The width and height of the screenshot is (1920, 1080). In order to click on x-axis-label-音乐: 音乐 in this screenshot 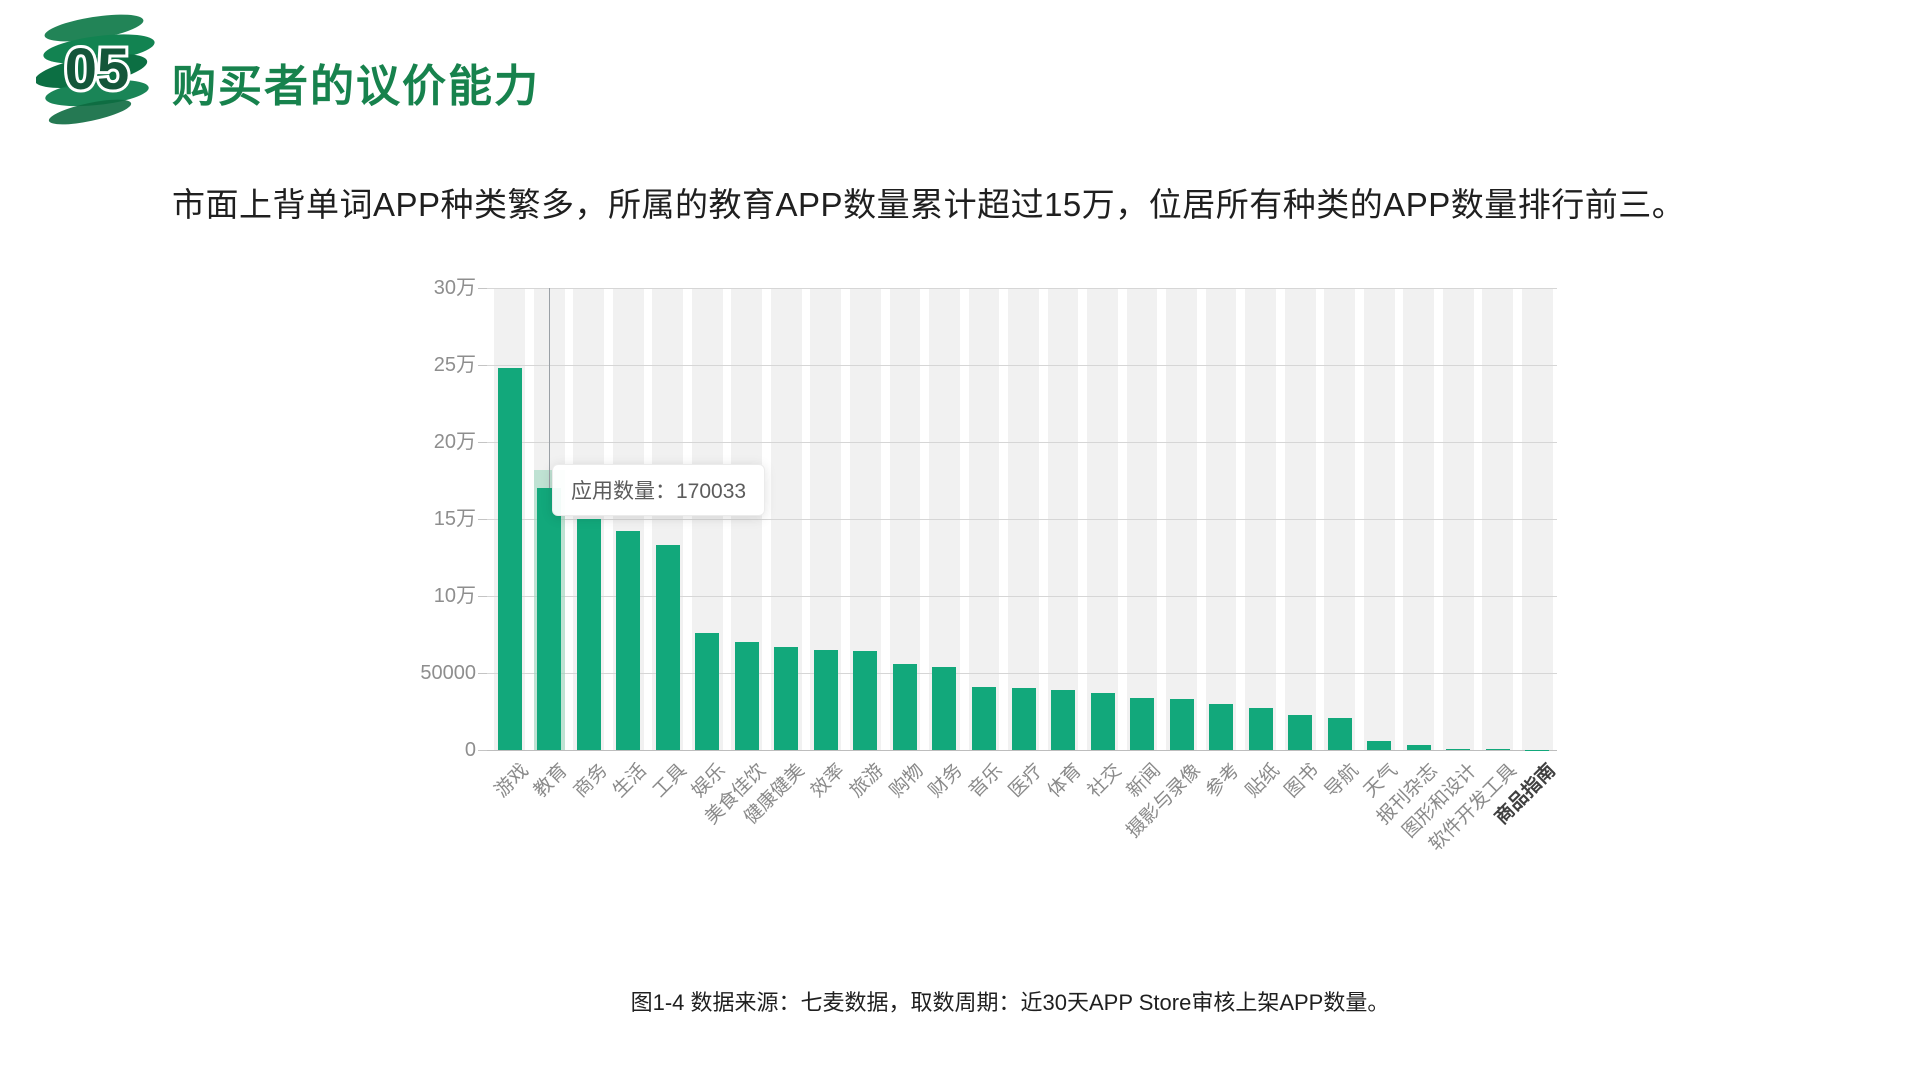, I will do `click(986, 781)`.